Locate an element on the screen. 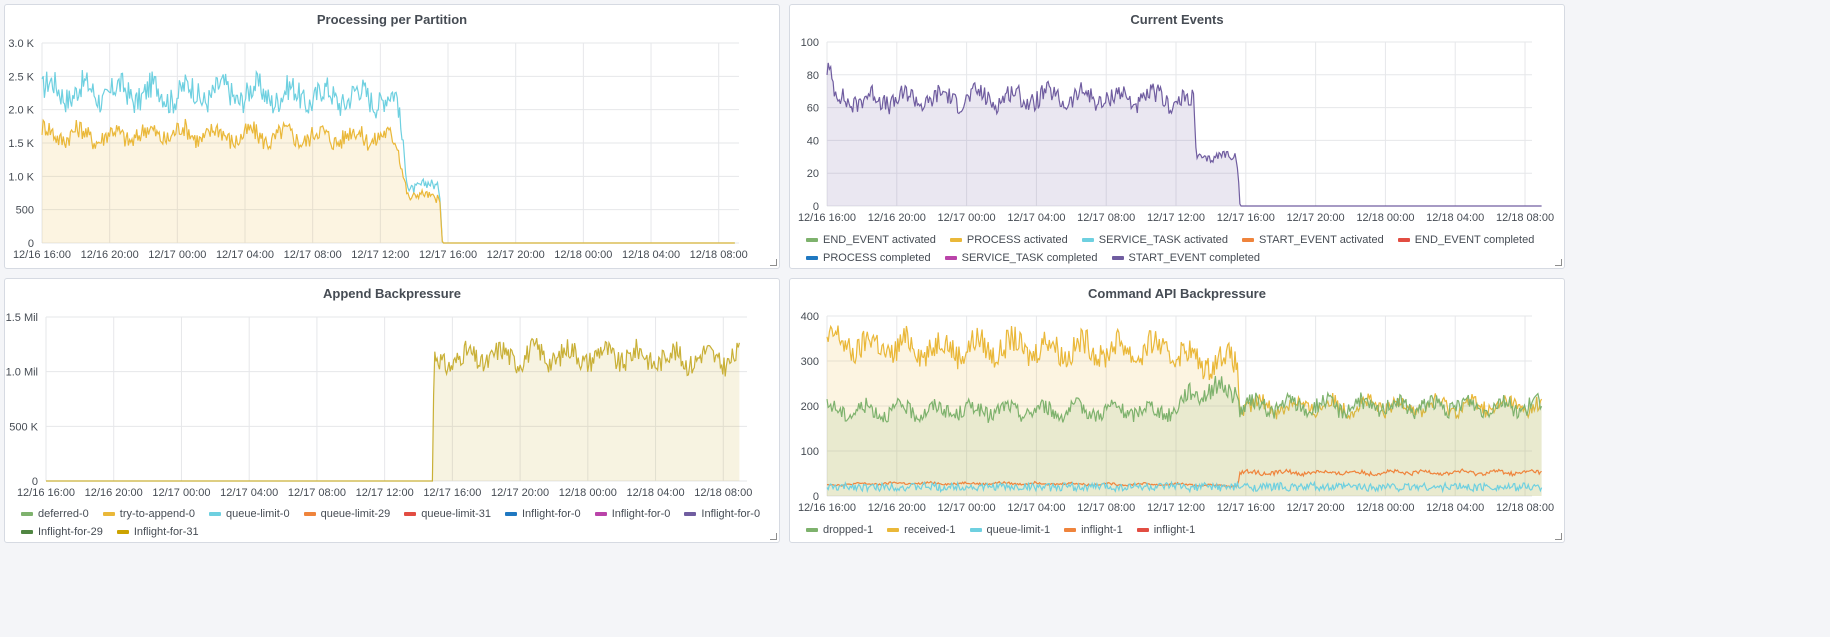  legend-item: queue-limit-31 is located at coordinates (447, 514).